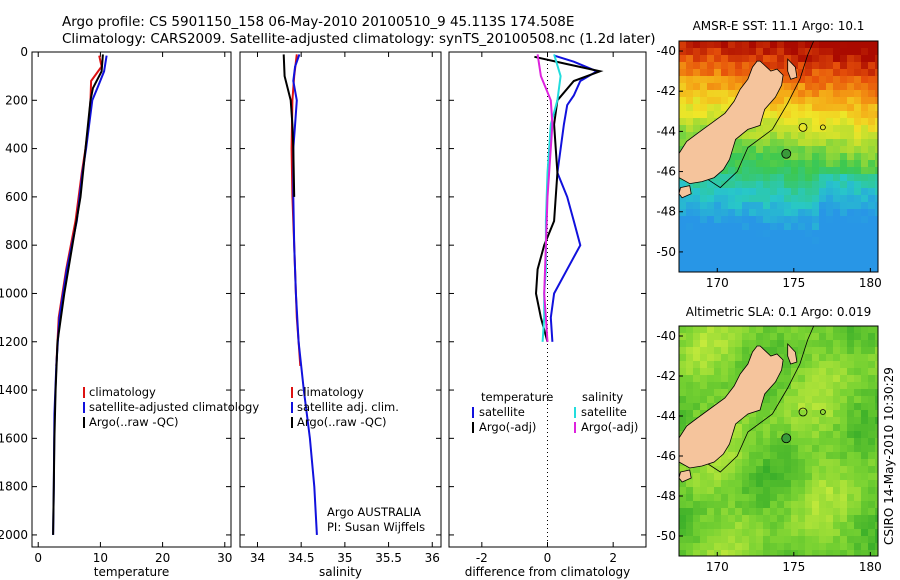 Image resolution: width=900 pixels, height=580 pixels. What do you see at coordinates (666, 91) in the screenshot?
I see `y-tick-label: -42` at bounding box center [666, 91].